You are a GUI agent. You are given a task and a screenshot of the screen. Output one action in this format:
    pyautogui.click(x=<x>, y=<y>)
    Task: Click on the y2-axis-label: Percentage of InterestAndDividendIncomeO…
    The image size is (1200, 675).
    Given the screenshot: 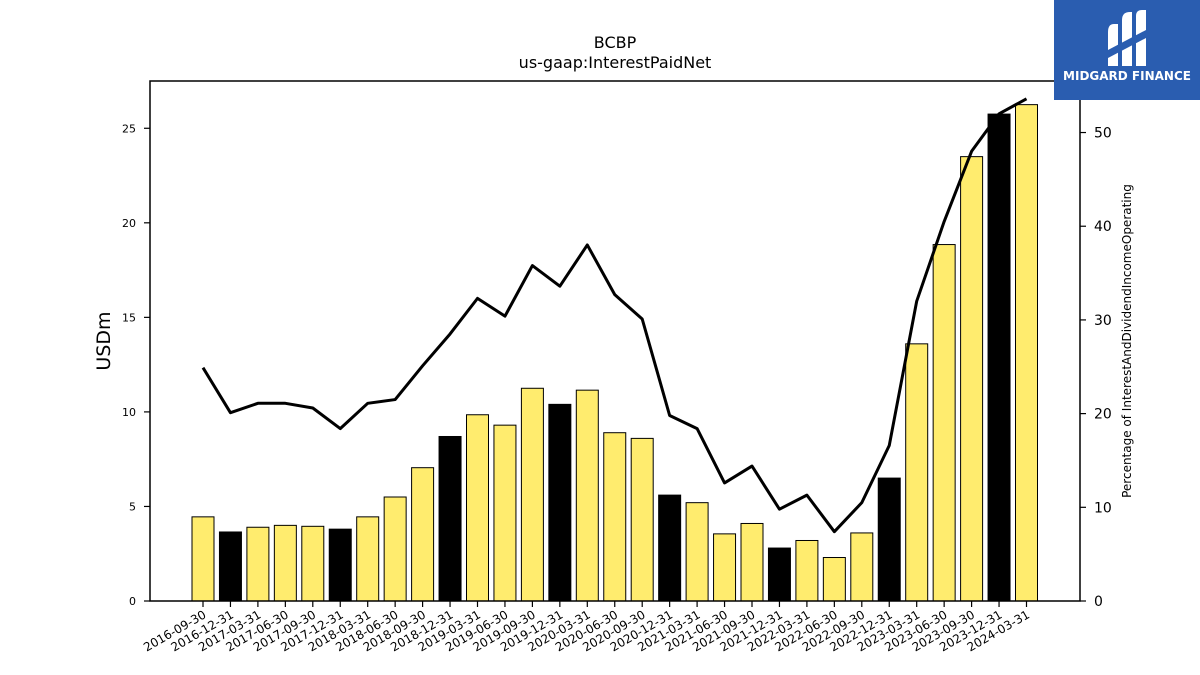 What is the action you would take?
    pyautogui.click(x=1127, y=341)
    